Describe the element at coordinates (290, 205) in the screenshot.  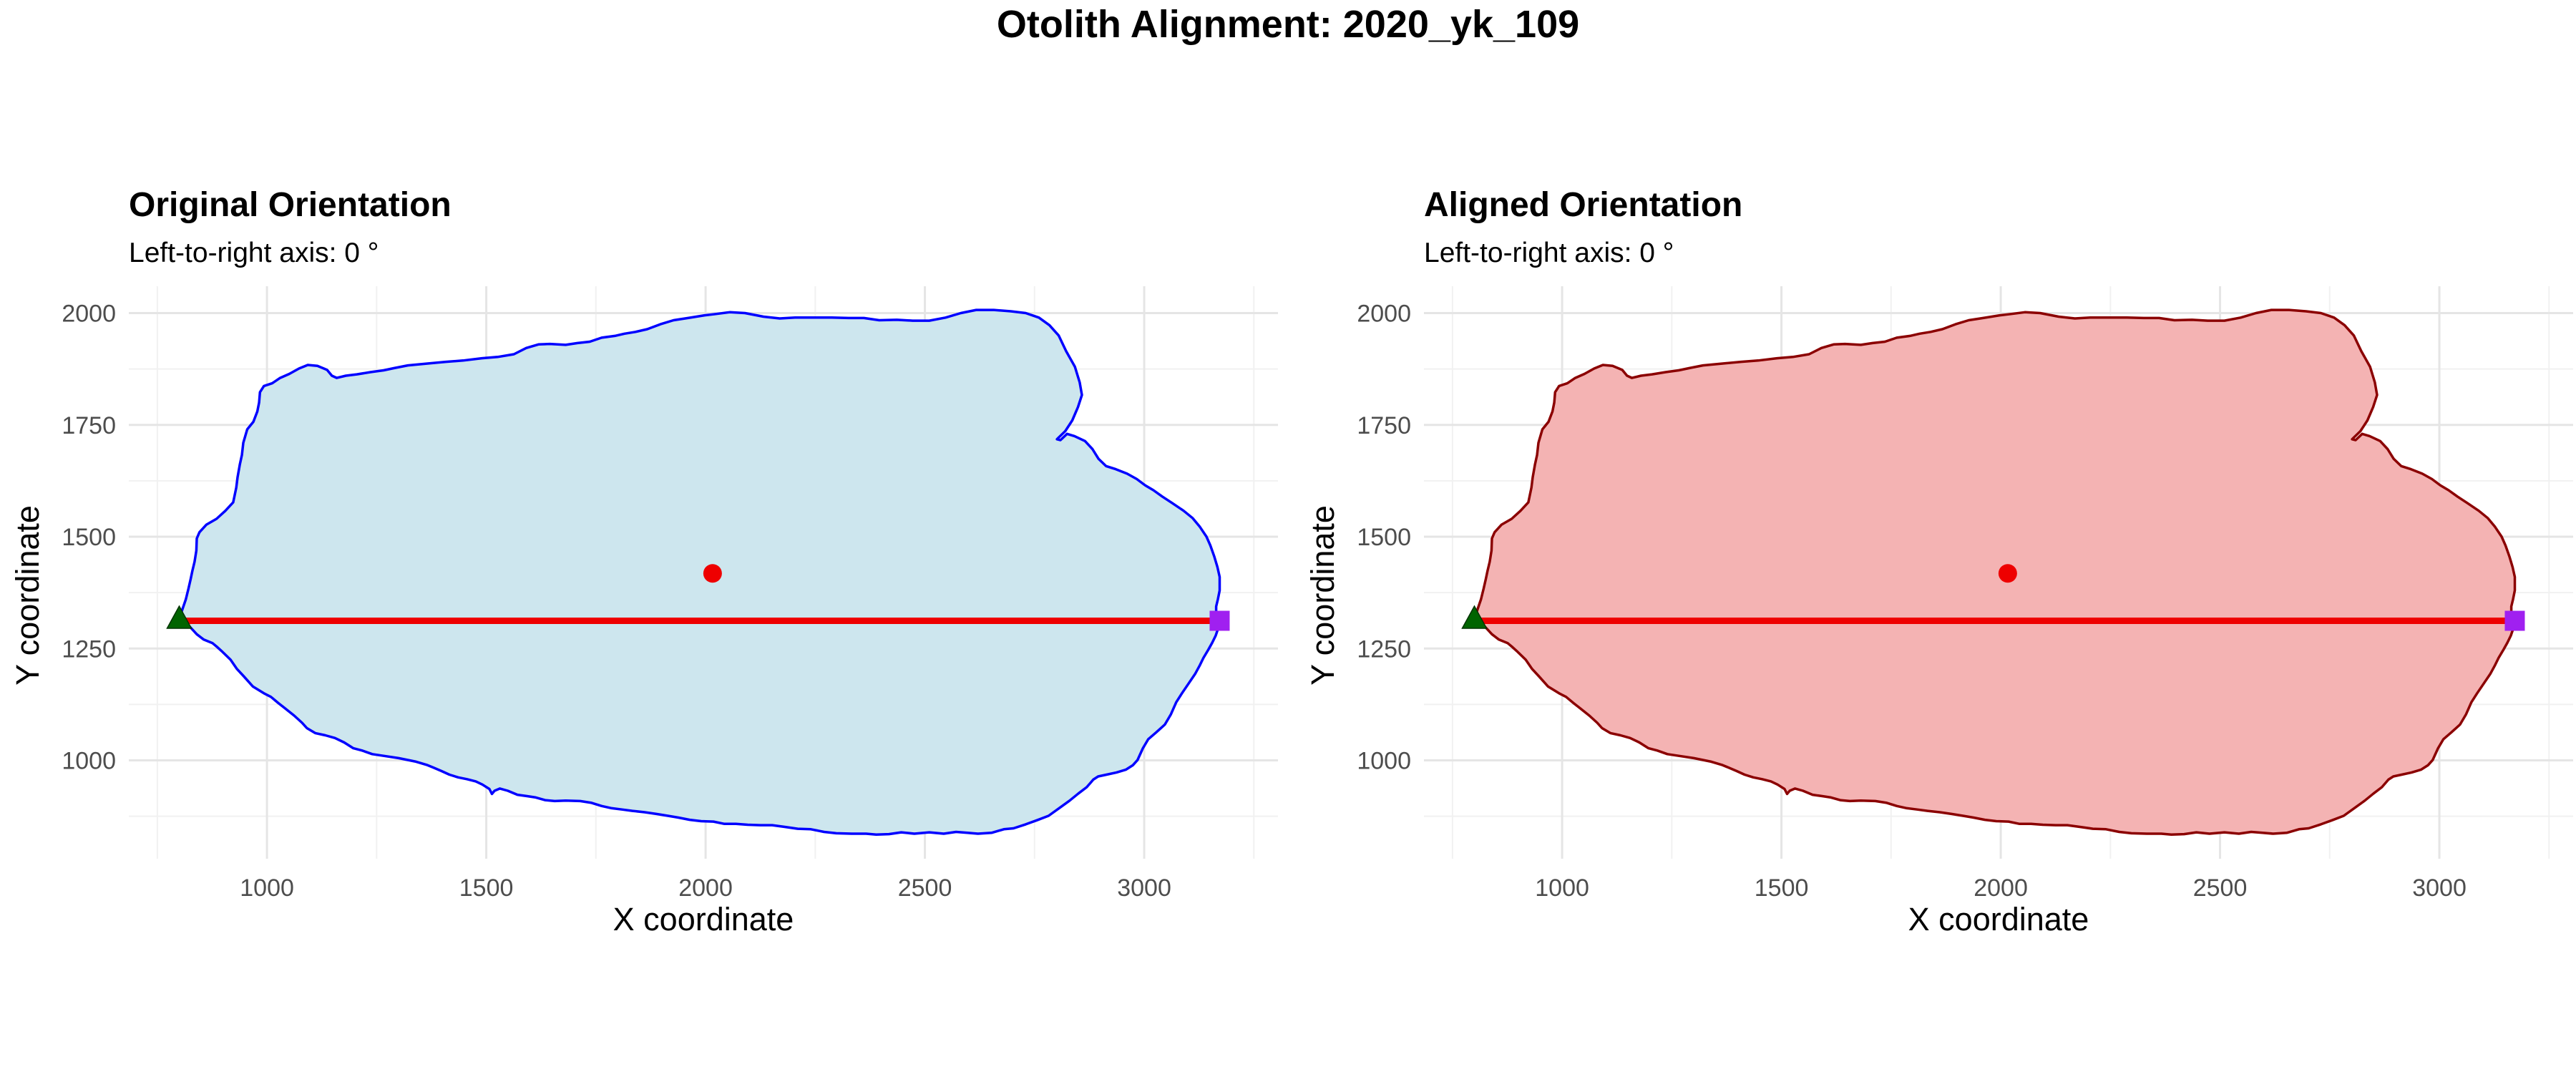
I see `panel-title: Original Orientation` at that location.